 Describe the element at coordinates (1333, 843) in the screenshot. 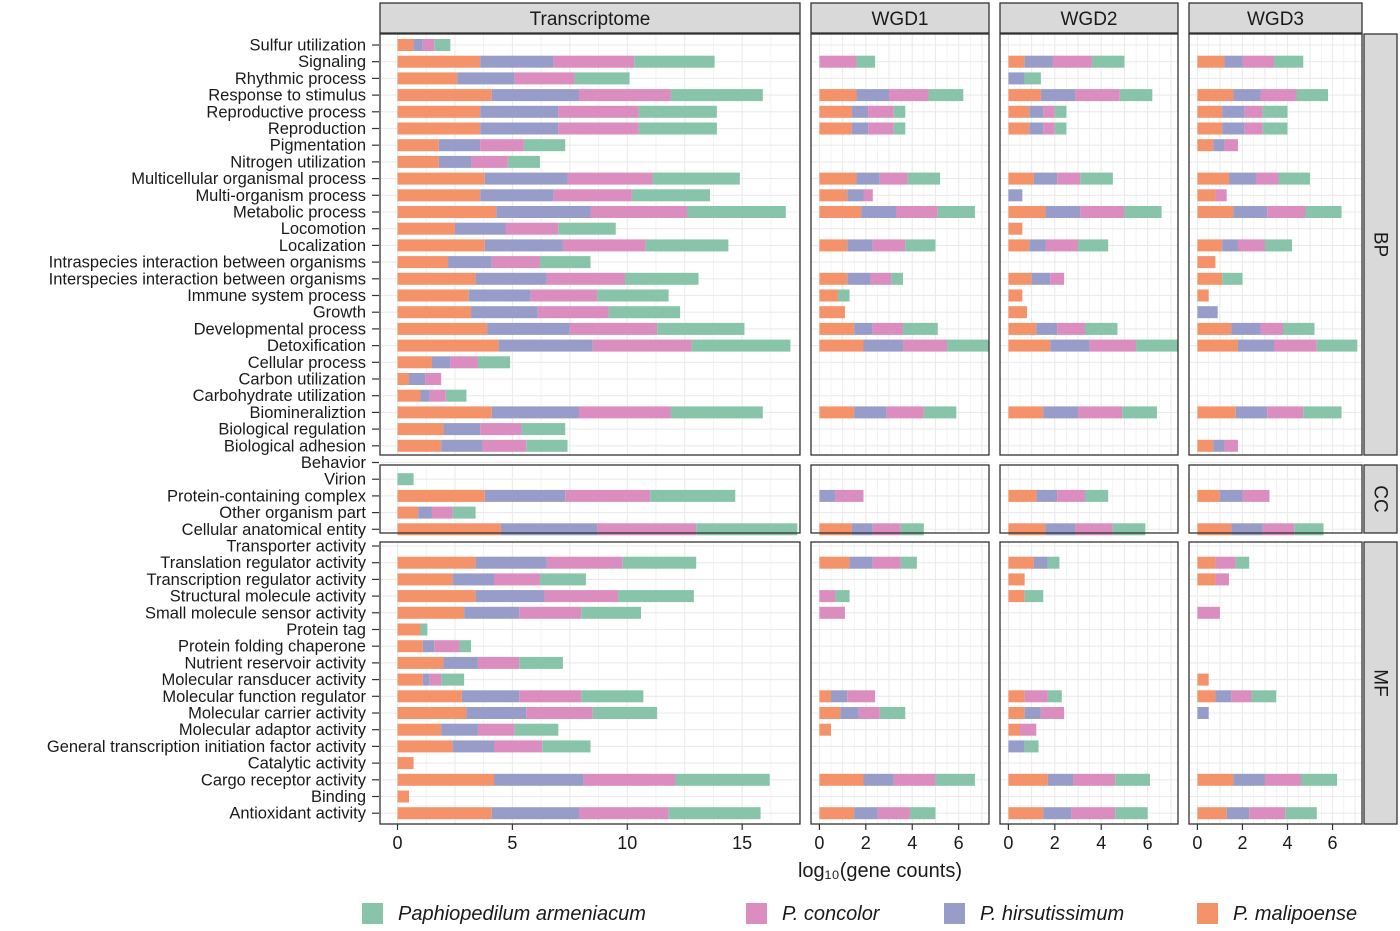

I see `x-tick-label: 6` at that location.